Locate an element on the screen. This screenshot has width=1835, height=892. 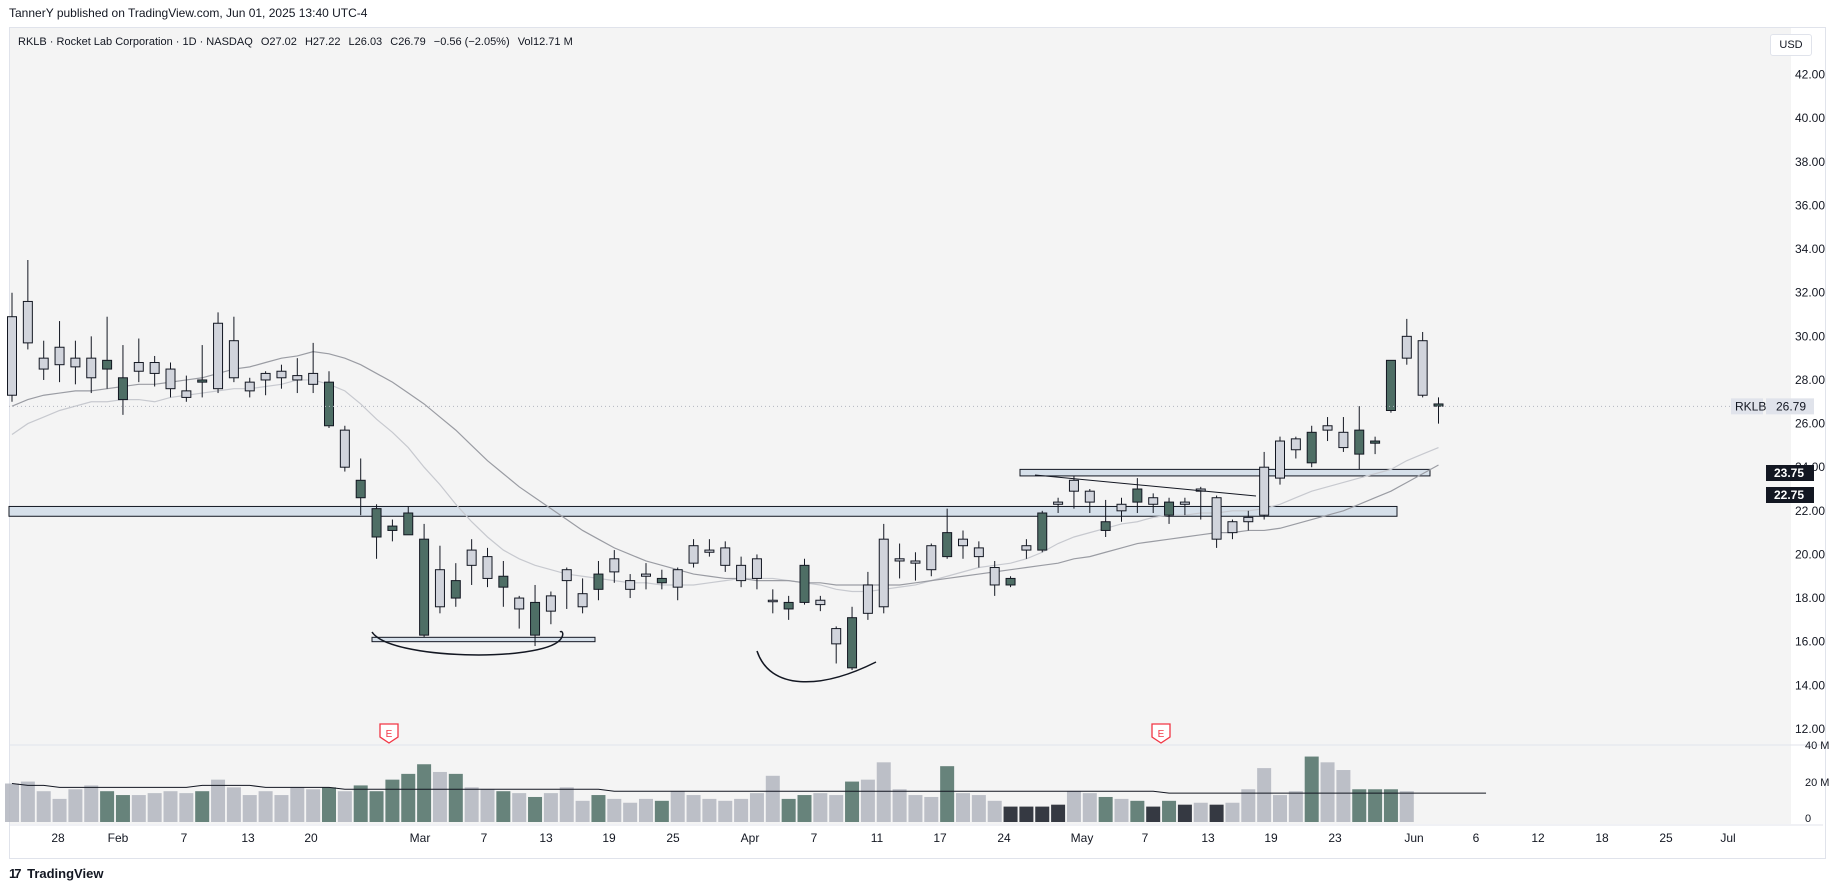
tradingview-logo: 17 TradingView is located at coordinates (56, 873).